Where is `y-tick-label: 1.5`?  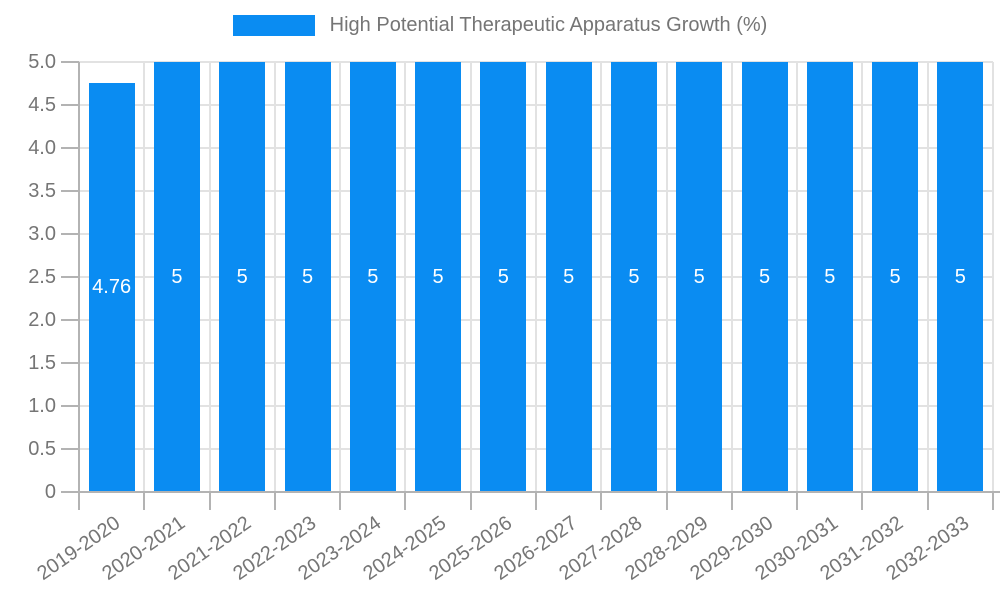
y-tick-label: 1.5 is located at coordinates (42, 363).